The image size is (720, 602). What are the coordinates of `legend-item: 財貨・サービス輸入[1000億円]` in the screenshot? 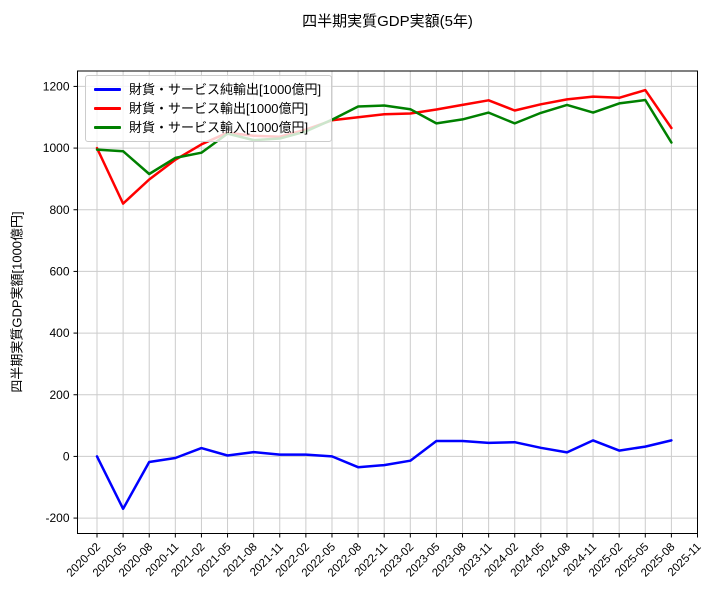 It's located at (207, 127).